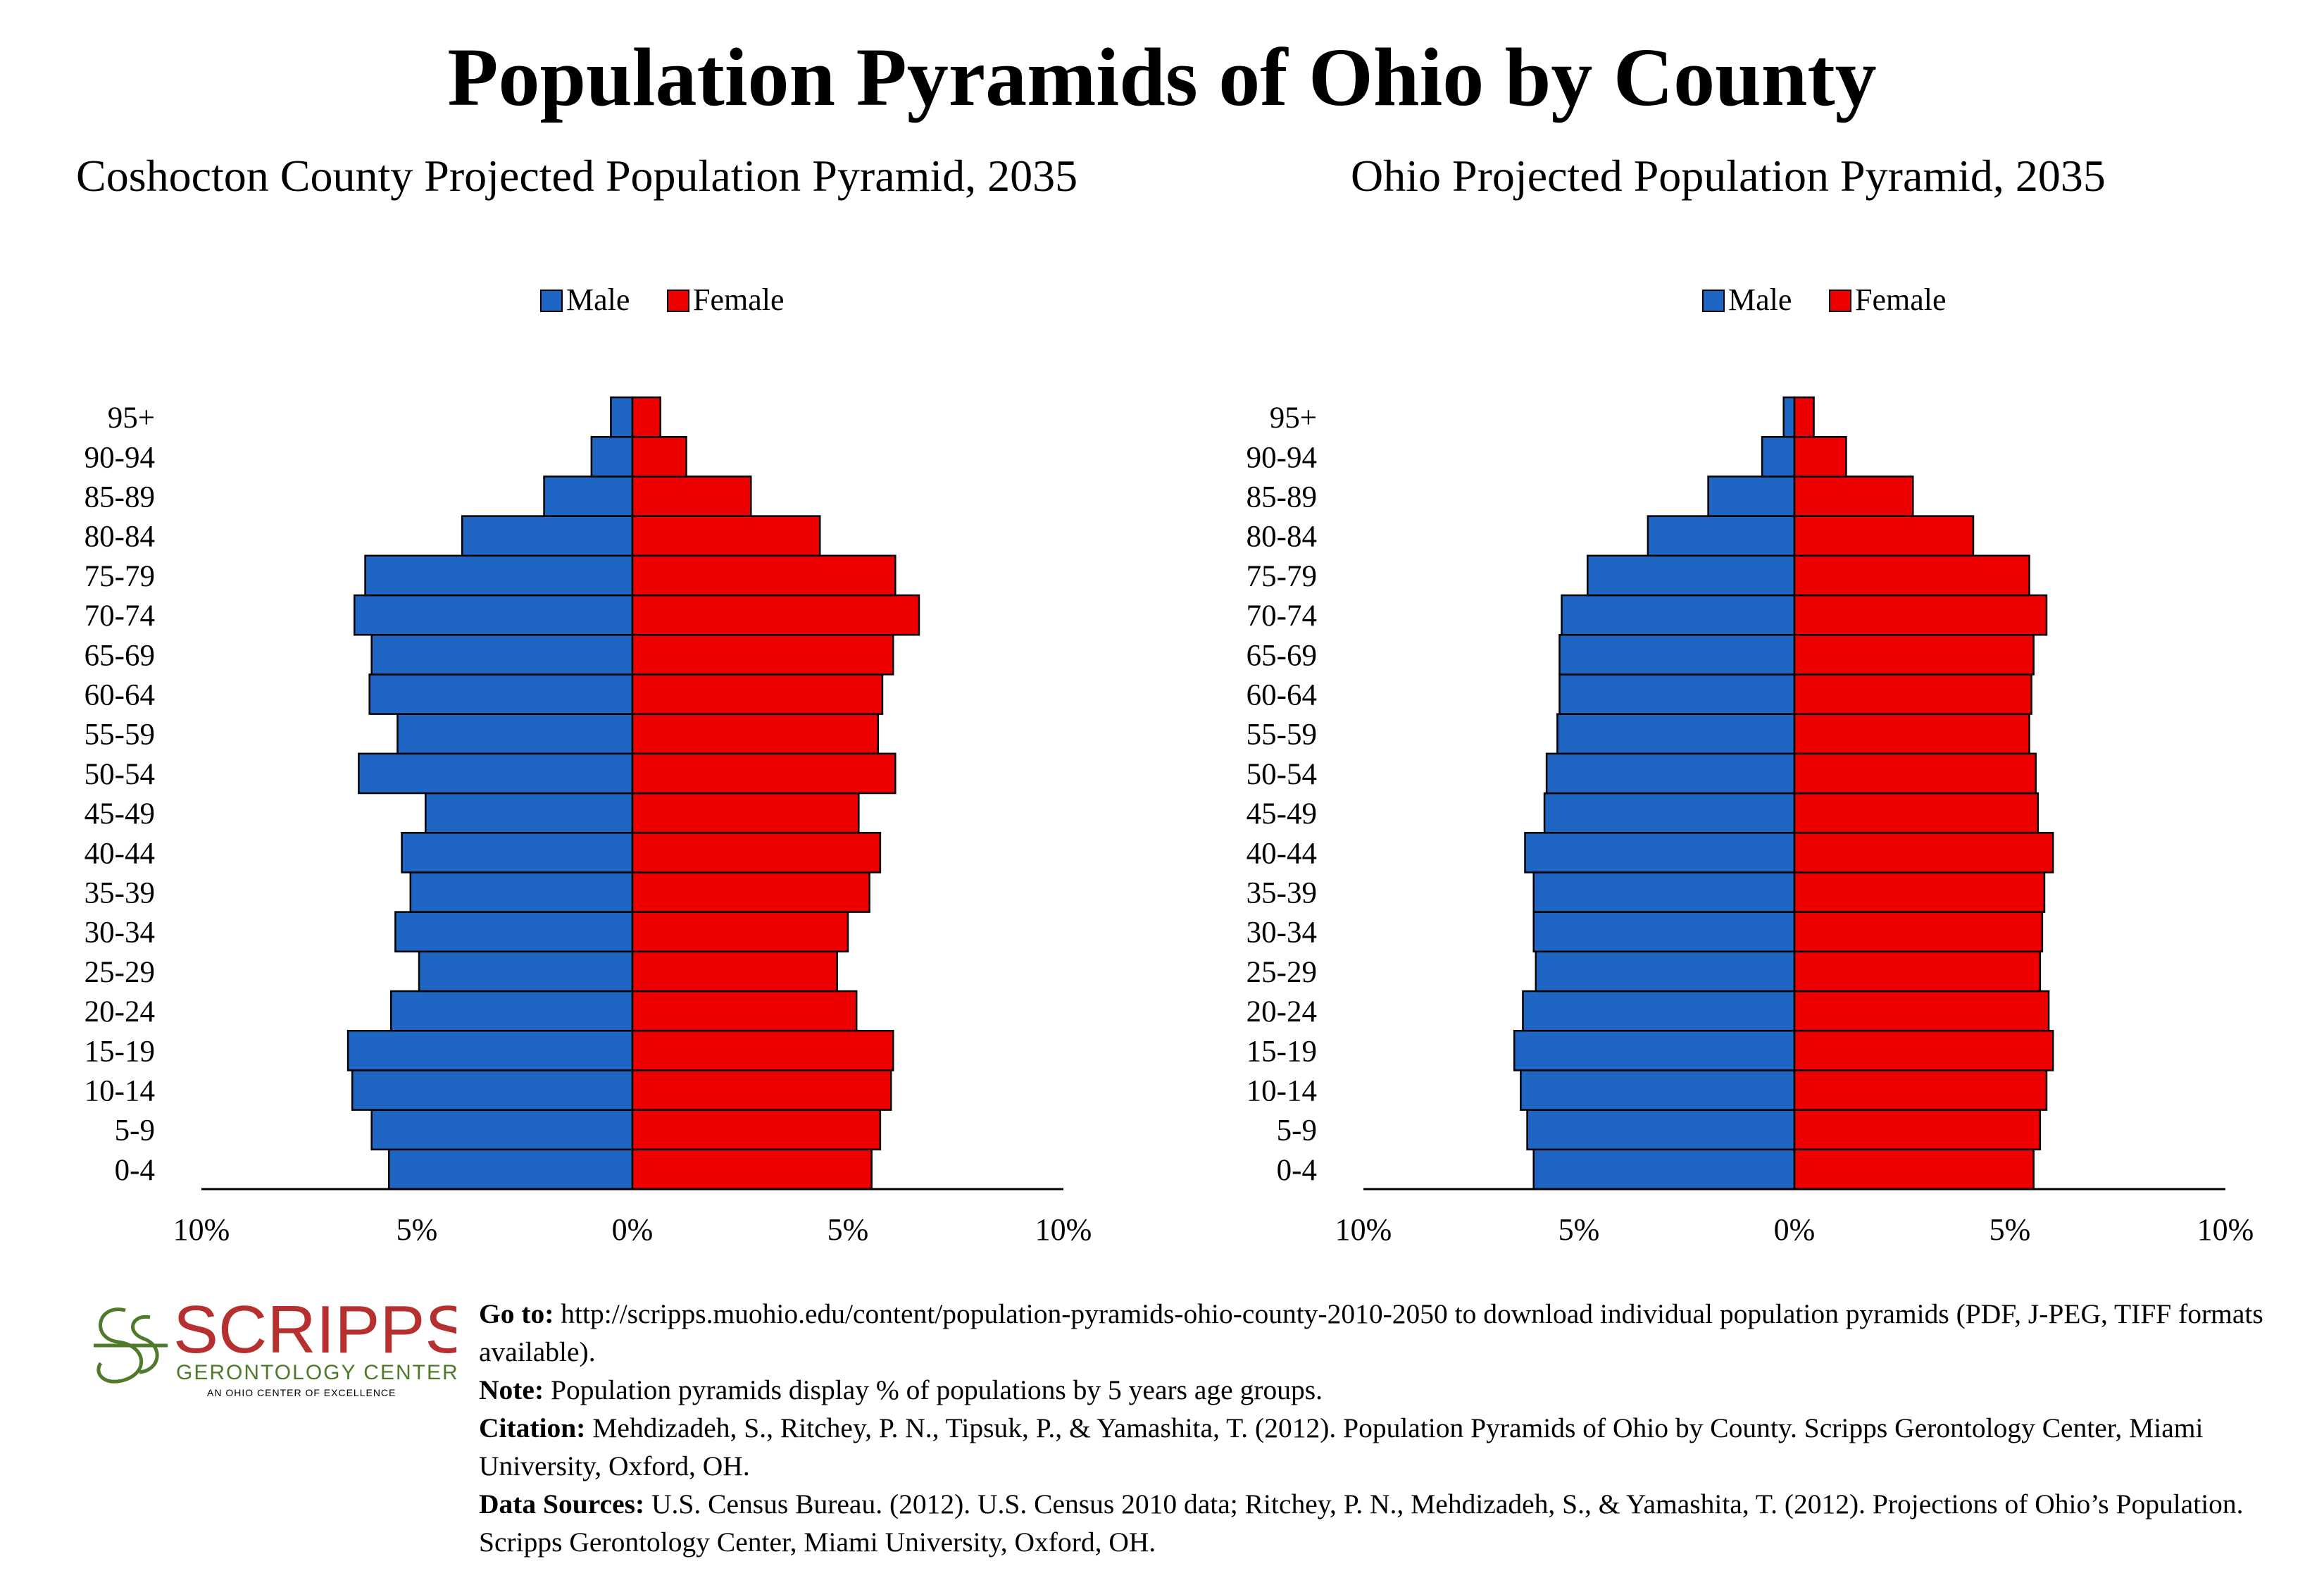 This screenshot has height=1585, width=2324. I want to click on legend-label-female: Female, so click(739, 299).